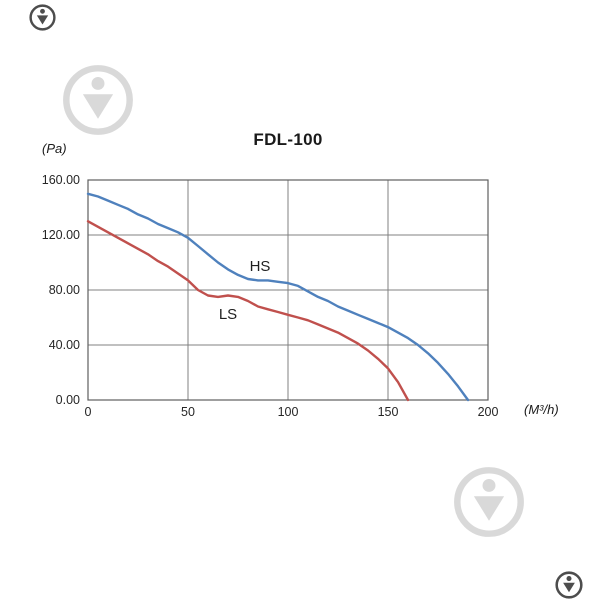 Image resolution: width=600 pixels, height=600 pixels. What do you see at coordinates (64, 290) in the screenshot?
I see `y-tick-label: 80.00` at bounding box center [64, 290].